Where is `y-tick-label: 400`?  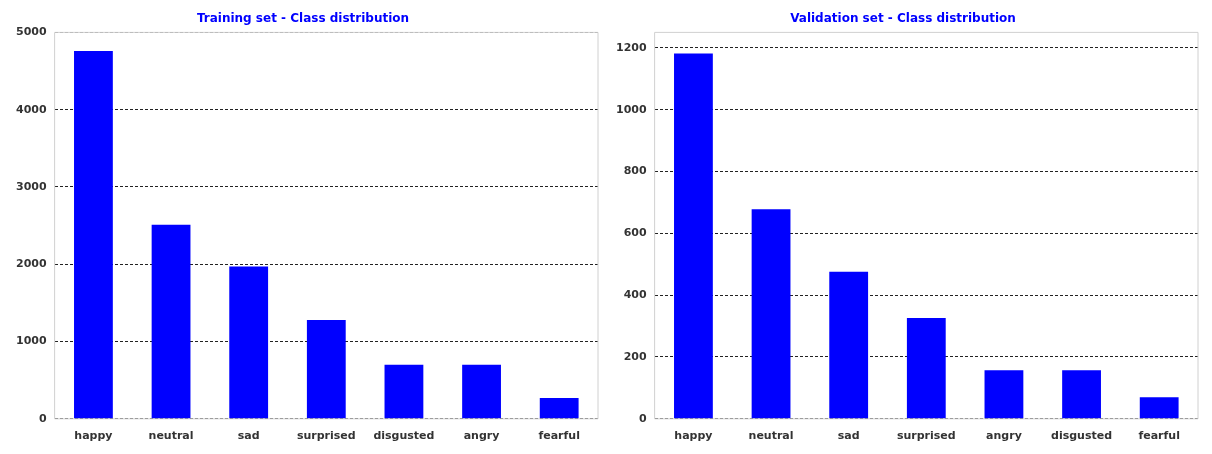
y-tick-label: 400 is located at coordinates (635, 295).